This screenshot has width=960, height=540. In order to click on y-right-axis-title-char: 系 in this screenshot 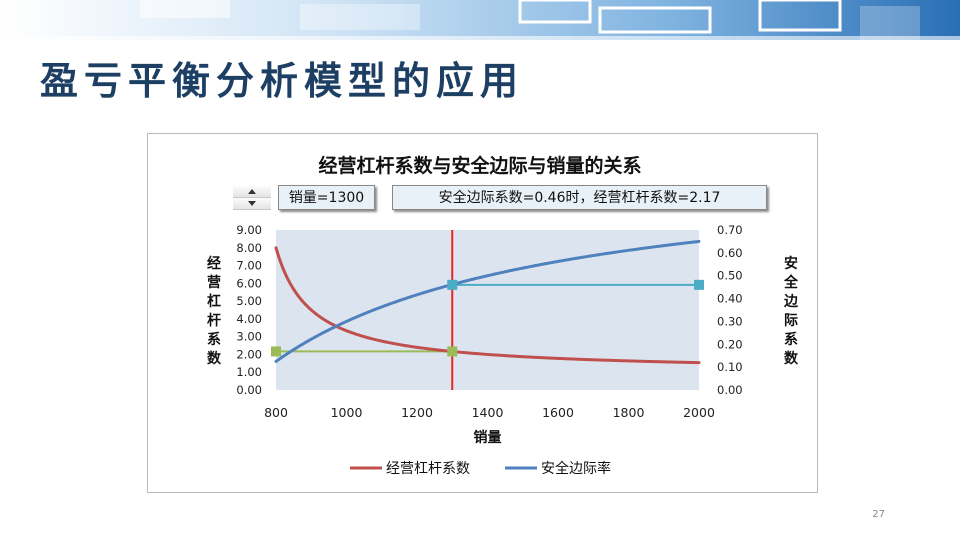, I will do `click(791, 339)`.